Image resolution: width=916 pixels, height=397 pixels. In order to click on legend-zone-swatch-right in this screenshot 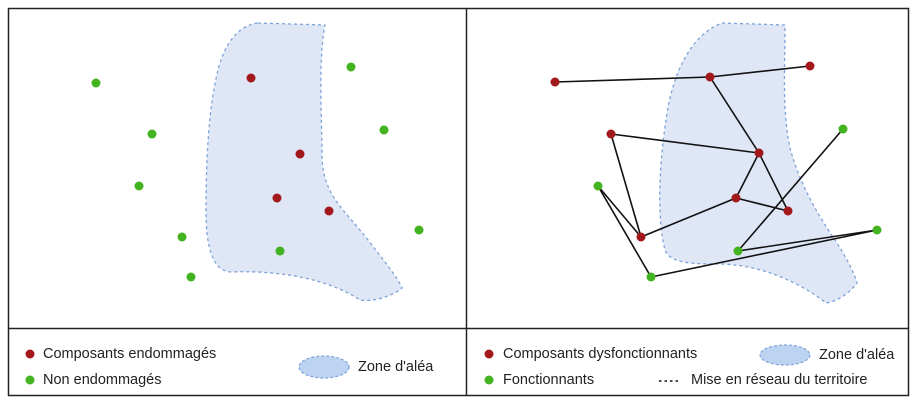, I will do `click(785, 355)`.